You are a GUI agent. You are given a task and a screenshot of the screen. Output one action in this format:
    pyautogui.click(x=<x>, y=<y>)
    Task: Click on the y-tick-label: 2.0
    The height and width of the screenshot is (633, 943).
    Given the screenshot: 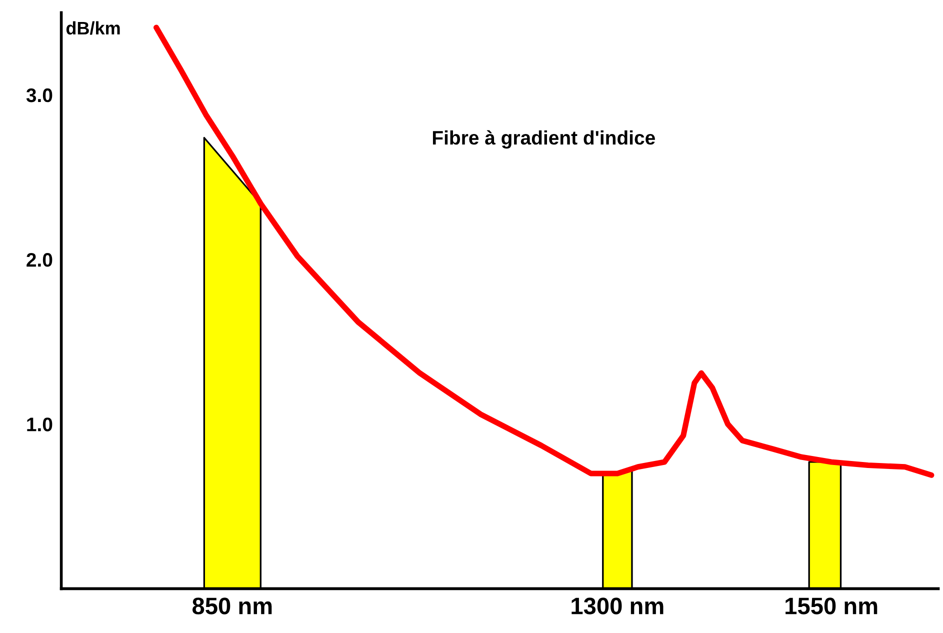 What is the action you would take?
    pyautogui.click(x=39, y=260)
    